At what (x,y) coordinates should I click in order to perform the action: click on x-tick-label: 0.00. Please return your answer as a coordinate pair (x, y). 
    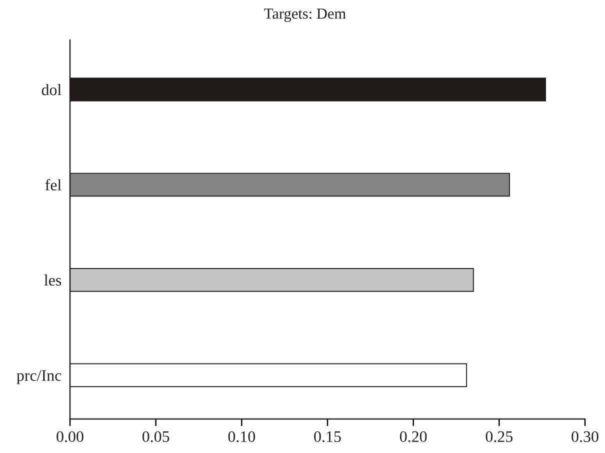
    Looking at the image, I should click on (70, 436).